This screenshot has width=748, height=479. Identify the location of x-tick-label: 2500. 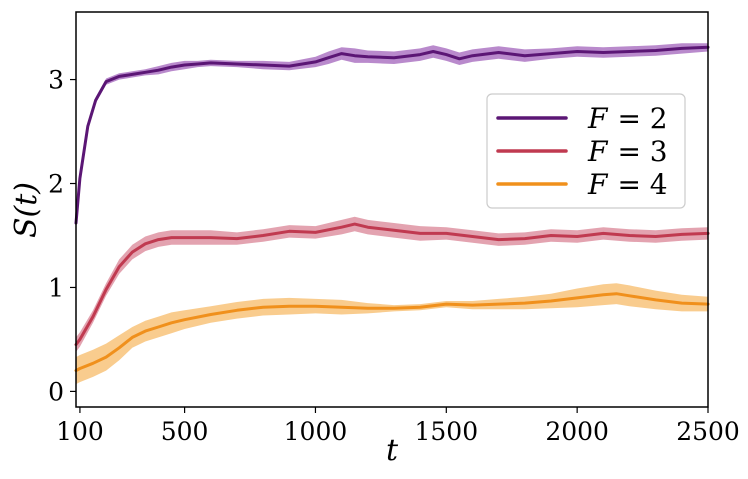
(708, 431).